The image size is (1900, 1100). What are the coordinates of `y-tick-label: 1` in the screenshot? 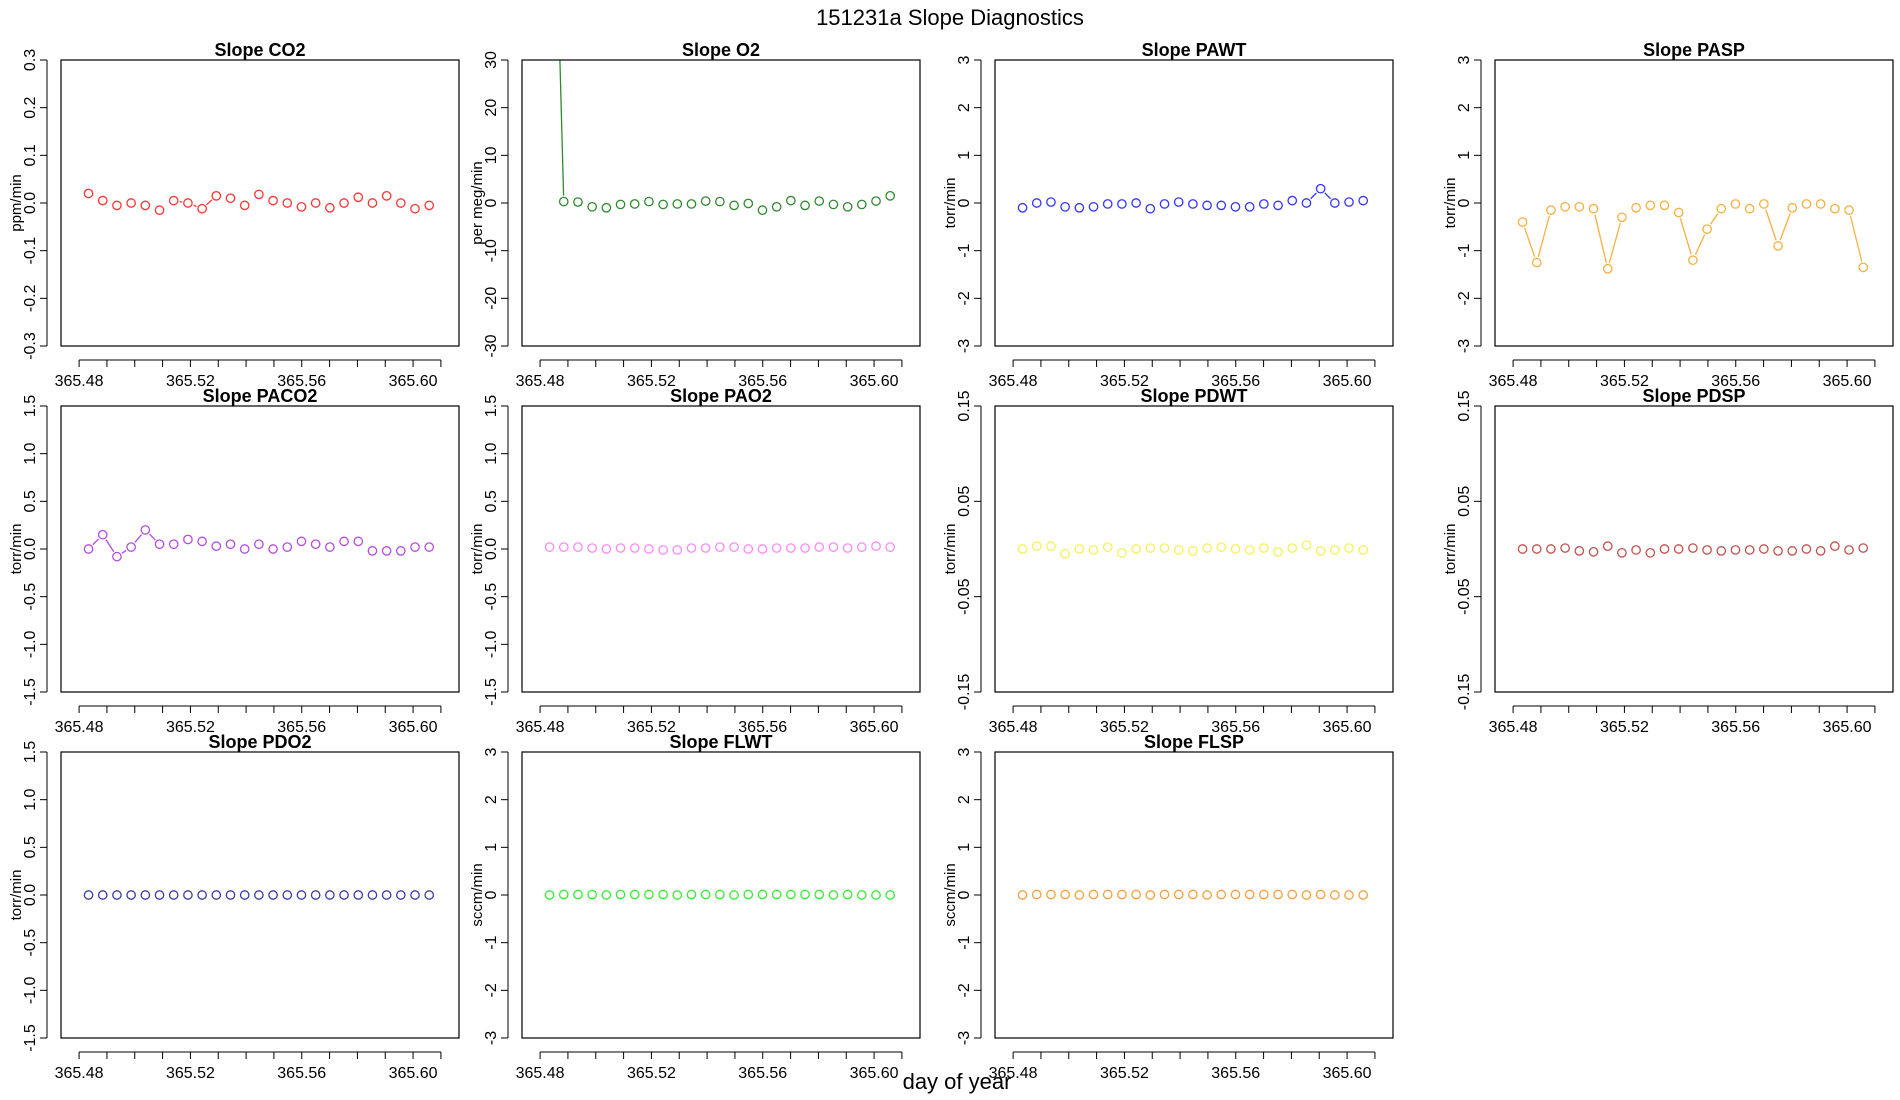 It's located at (1464, 155).